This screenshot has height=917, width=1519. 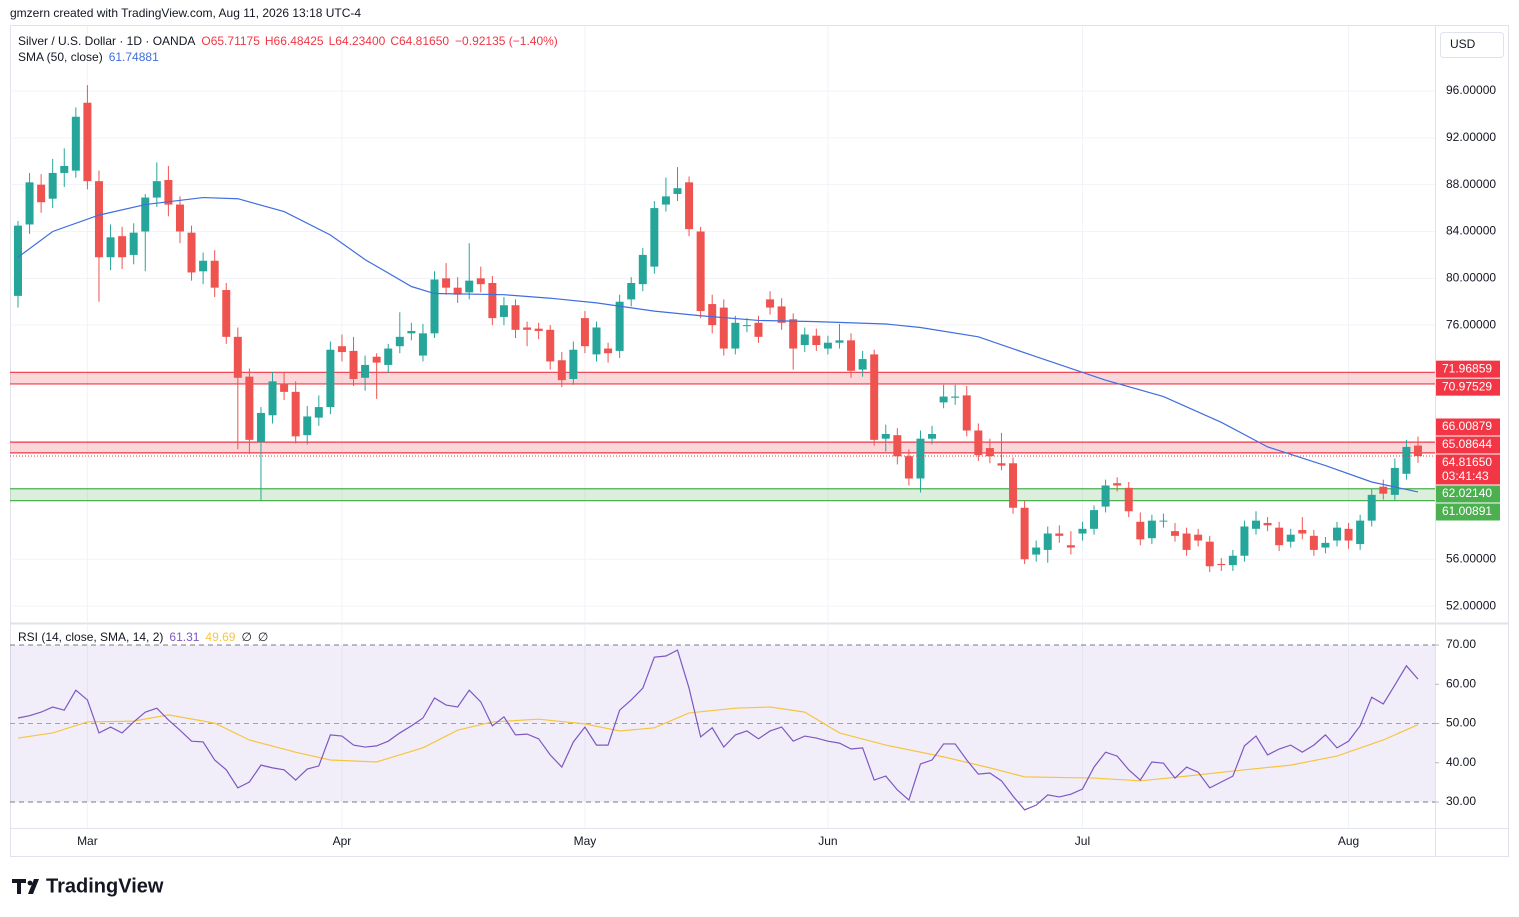 I want to click on month-label: May, so click(x=585, y=841).